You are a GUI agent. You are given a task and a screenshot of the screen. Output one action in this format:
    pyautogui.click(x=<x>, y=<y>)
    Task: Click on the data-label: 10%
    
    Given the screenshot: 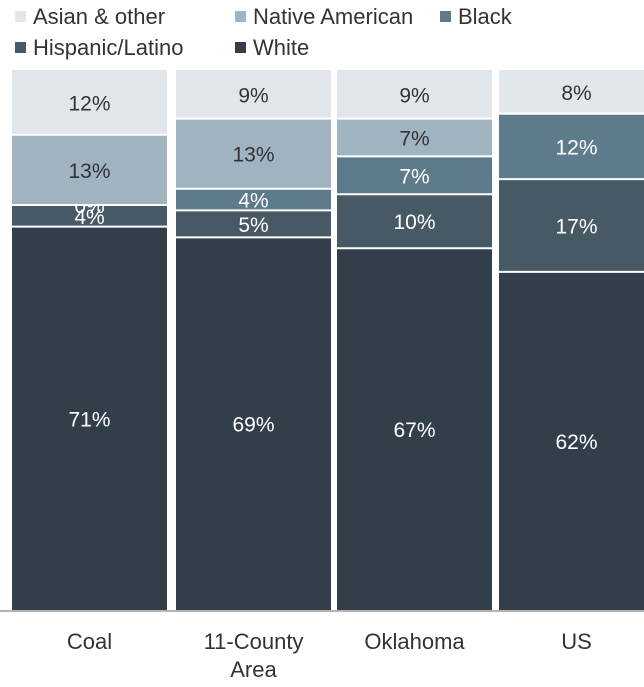 What is the action you would take?
    pyautogui.click(x=414, y=222)
    